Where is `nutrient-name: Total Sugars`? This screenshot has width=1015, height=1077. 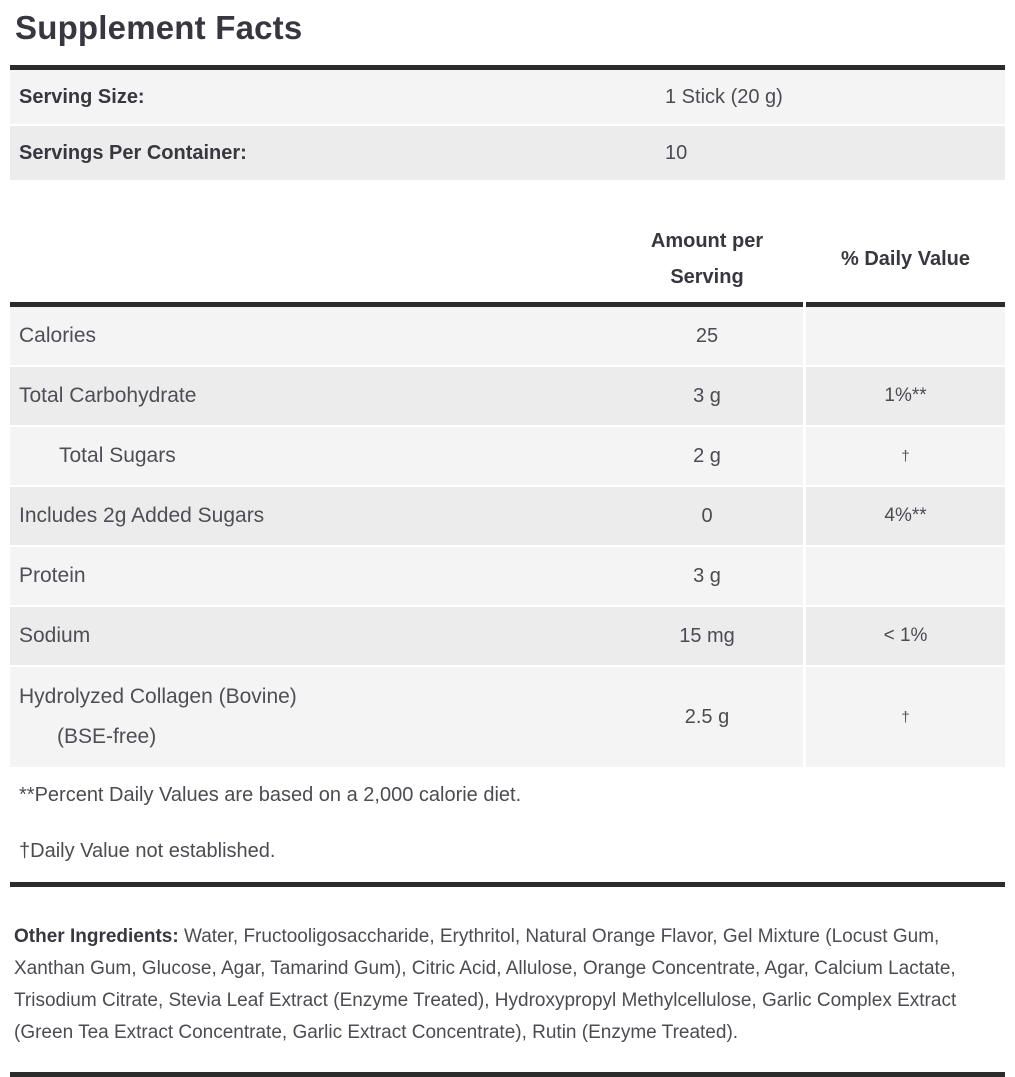 nutrient-name: Total Sugars is located at coordinates (117, 455).